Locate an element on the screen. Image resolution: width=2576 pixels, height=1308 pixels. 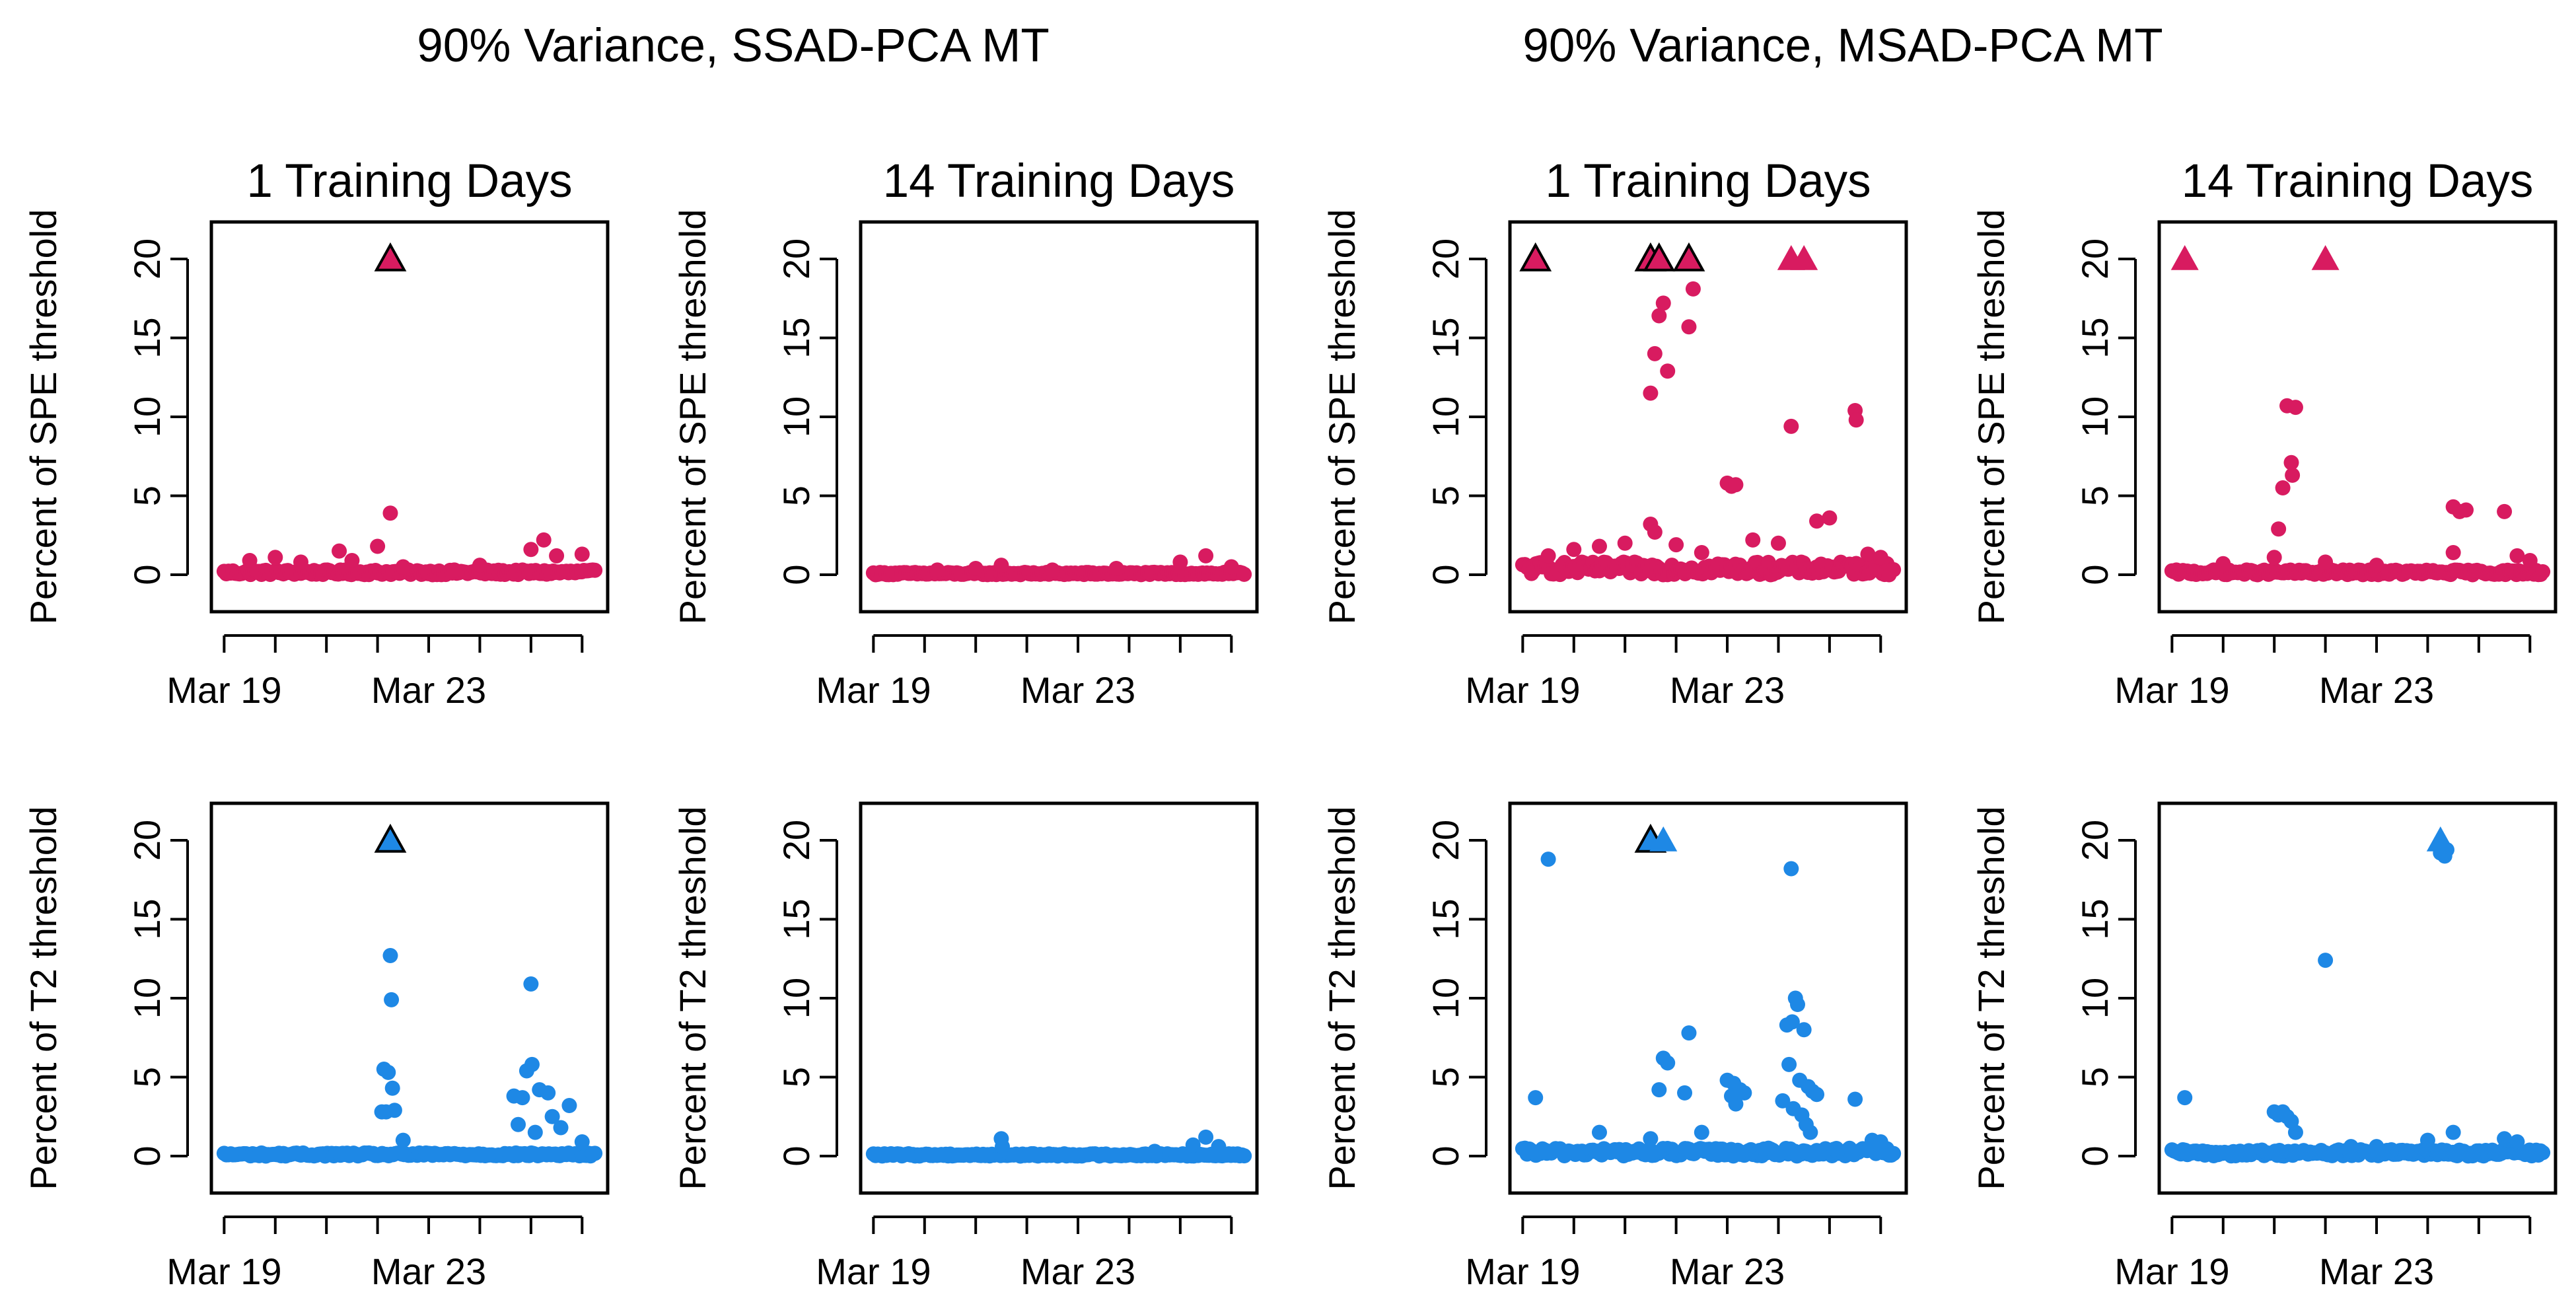
panel-title: 14 Training Days is located at coordinates (1059, 181).